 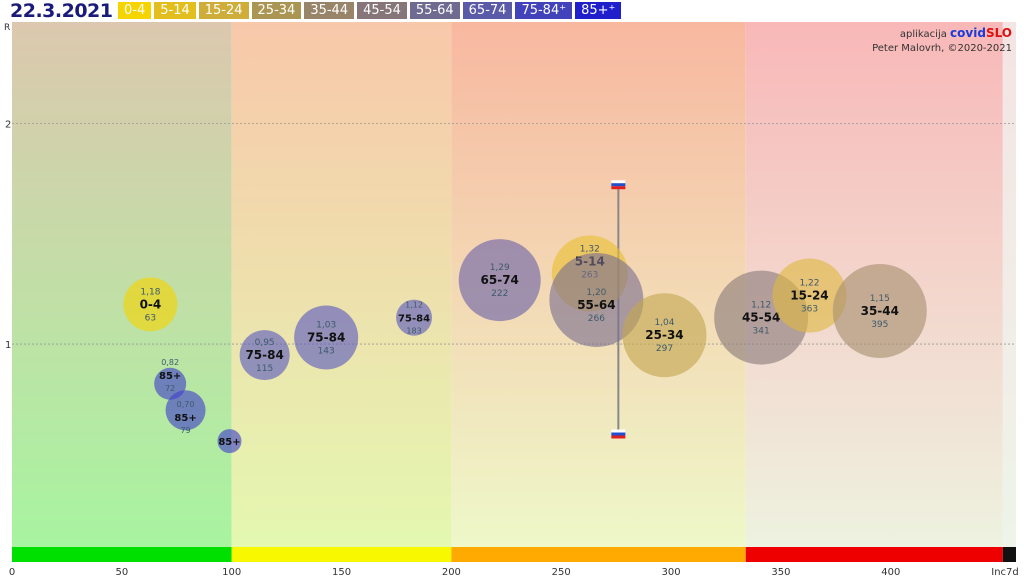 I want to click on zone-background, so click(x=1009, y=284).